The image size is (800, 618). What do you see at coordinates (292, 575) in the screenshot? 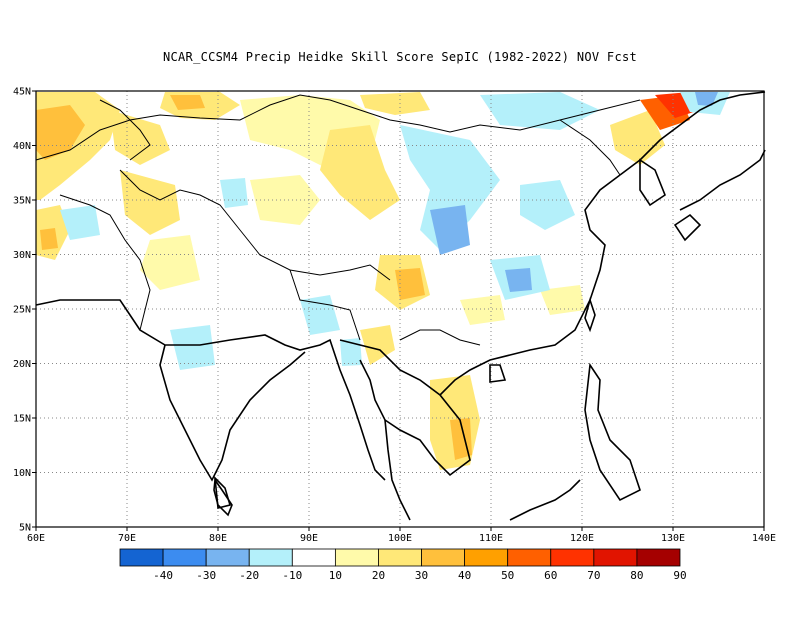
I see `colorbar-label: -10` at bounding box center [292, 575].